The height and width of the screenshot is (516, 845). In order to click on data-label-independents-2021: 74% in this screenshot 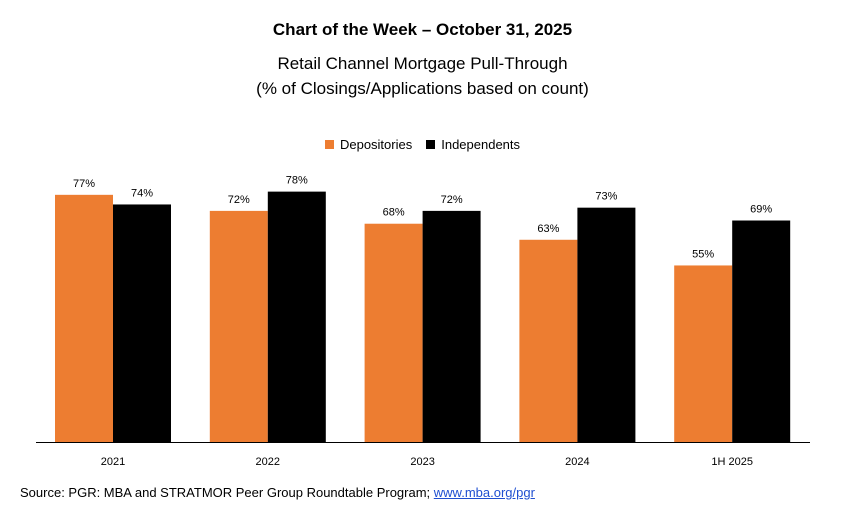, I will do `click(142, 193)`.